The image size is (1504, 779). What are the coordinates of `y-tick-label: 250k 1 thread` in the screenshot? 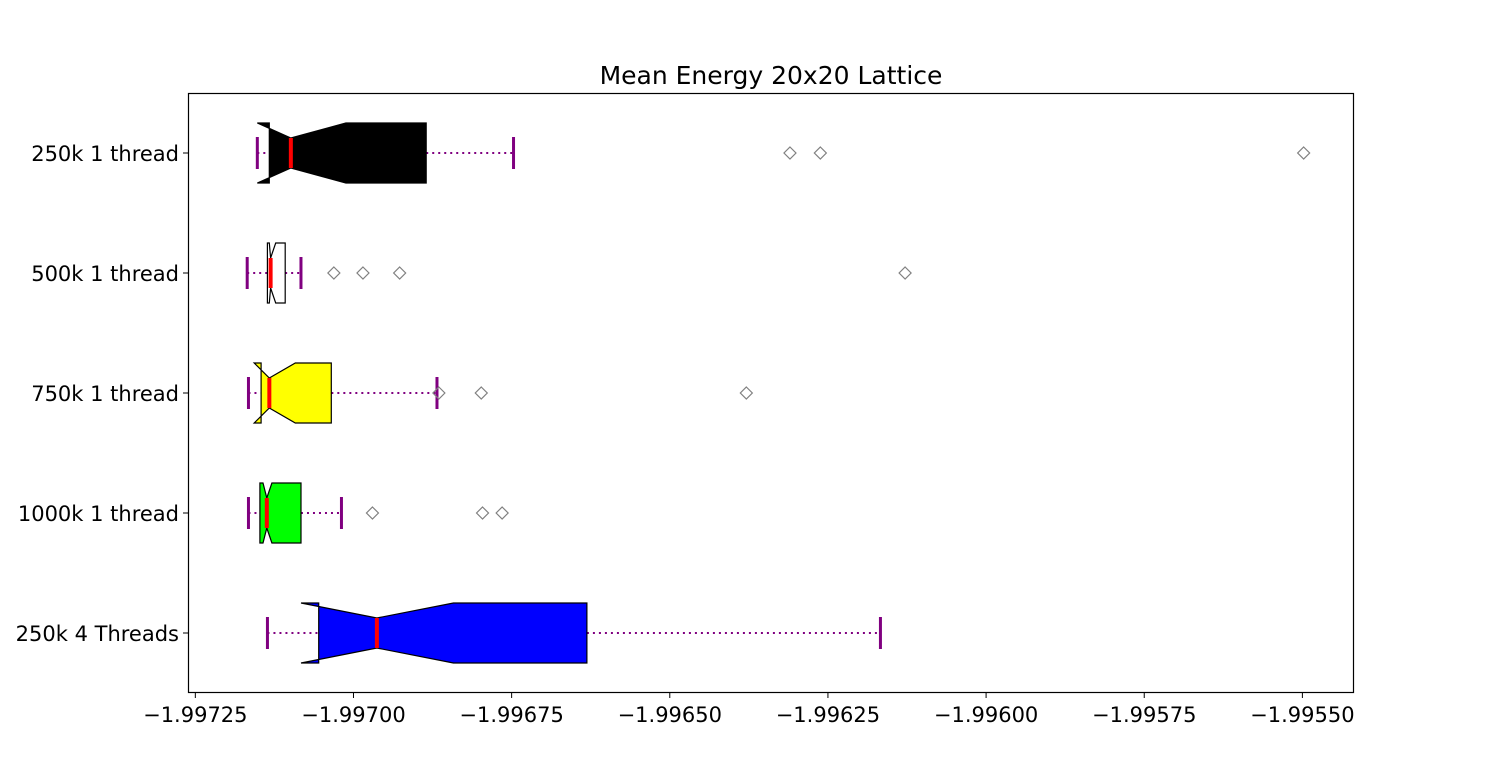 It's located at (105, 154).